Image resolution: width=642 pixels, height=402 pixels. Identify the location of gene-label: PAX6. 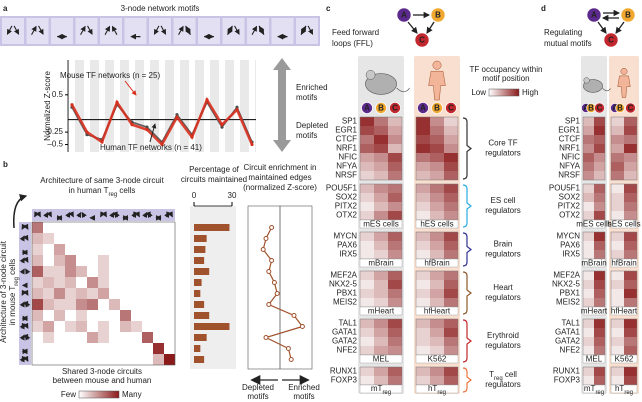
(347, 245).